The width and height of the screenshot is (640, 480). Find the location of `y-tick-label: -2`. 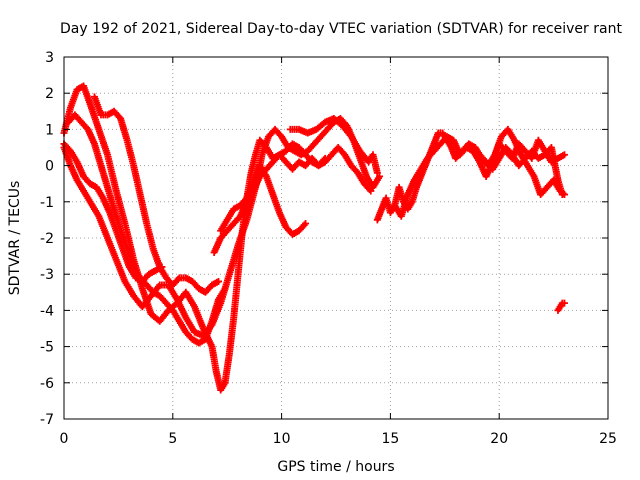

y-tick-label: -2 is located at coordinates (47, 239).